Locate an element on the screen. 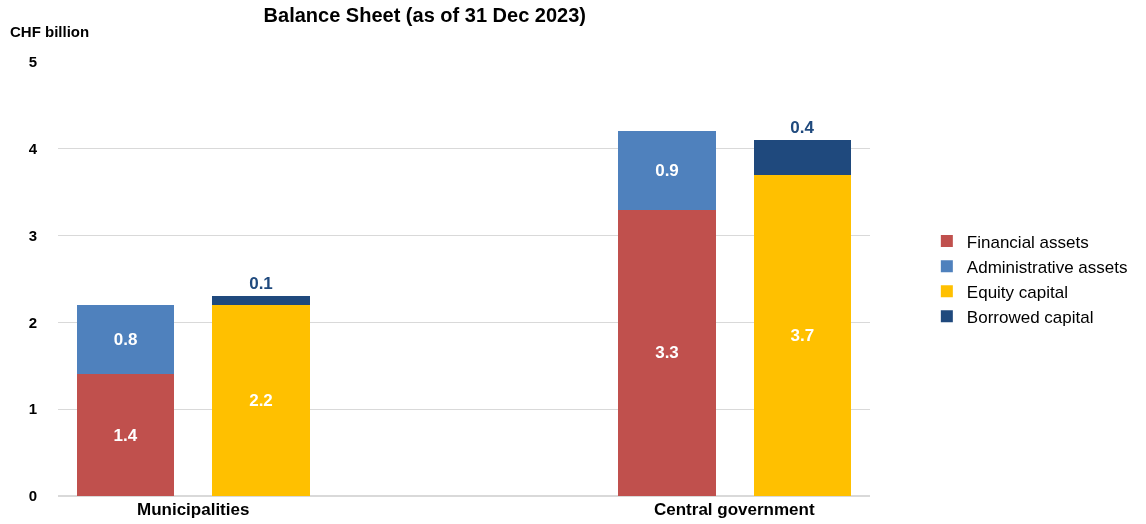 The width and height of the screenshot is (1146, 524). y-tick-label: 5 is located at coordinates (32, 62).